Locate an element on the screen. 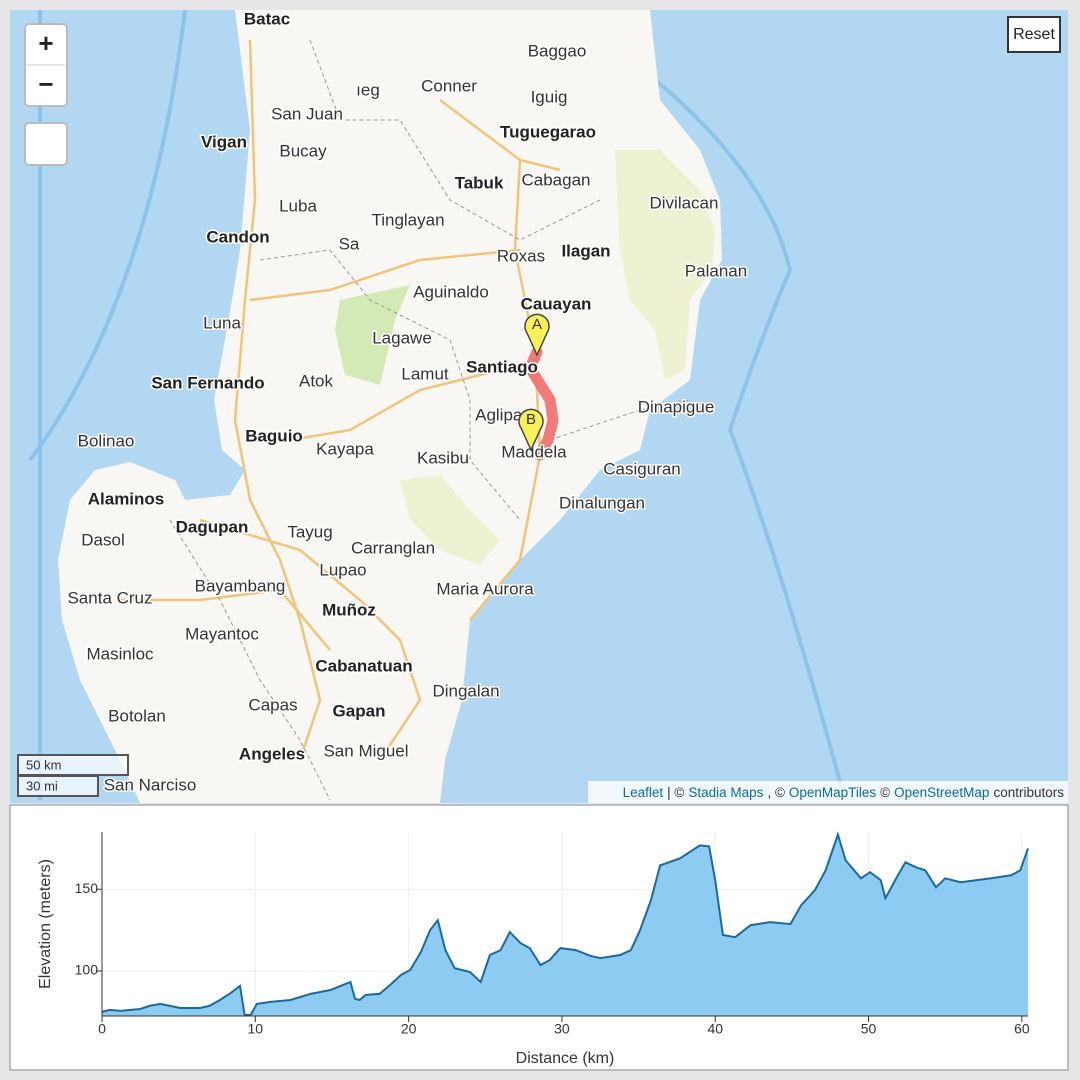  markers: AB is located at coordinates (534, 382).